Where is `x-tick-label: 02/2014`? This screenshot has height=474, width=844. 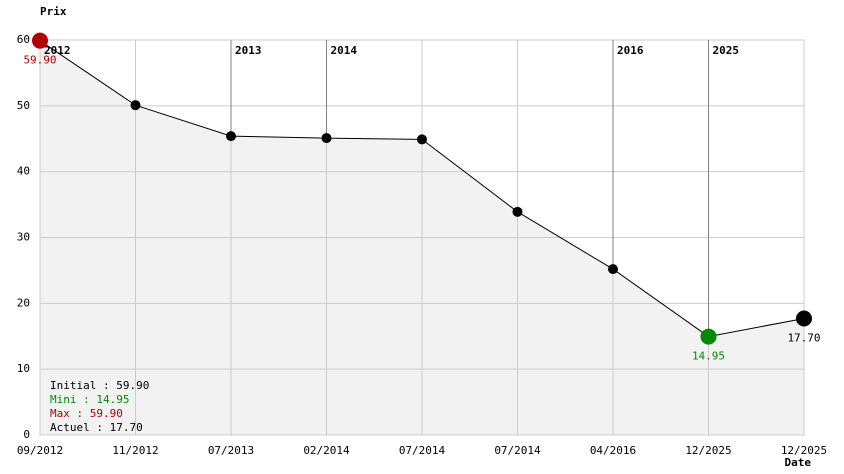 x-tick-label: 02/2014 is located at coordinates (326, 450).